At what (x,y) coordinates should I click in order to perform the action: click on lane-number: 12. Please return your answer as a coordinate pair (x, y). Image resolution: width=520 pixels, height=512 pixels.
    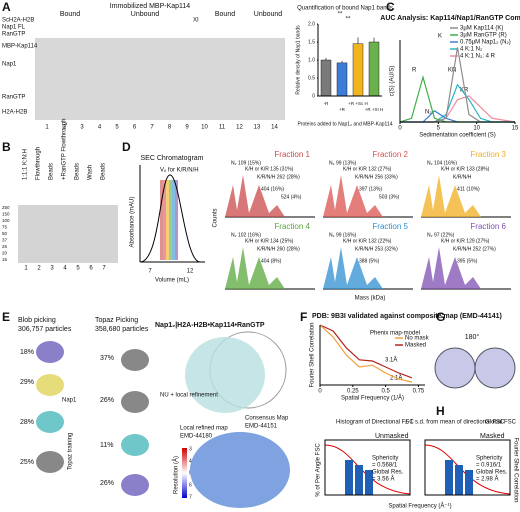
    Looking at the image, I should click on (239, 128).